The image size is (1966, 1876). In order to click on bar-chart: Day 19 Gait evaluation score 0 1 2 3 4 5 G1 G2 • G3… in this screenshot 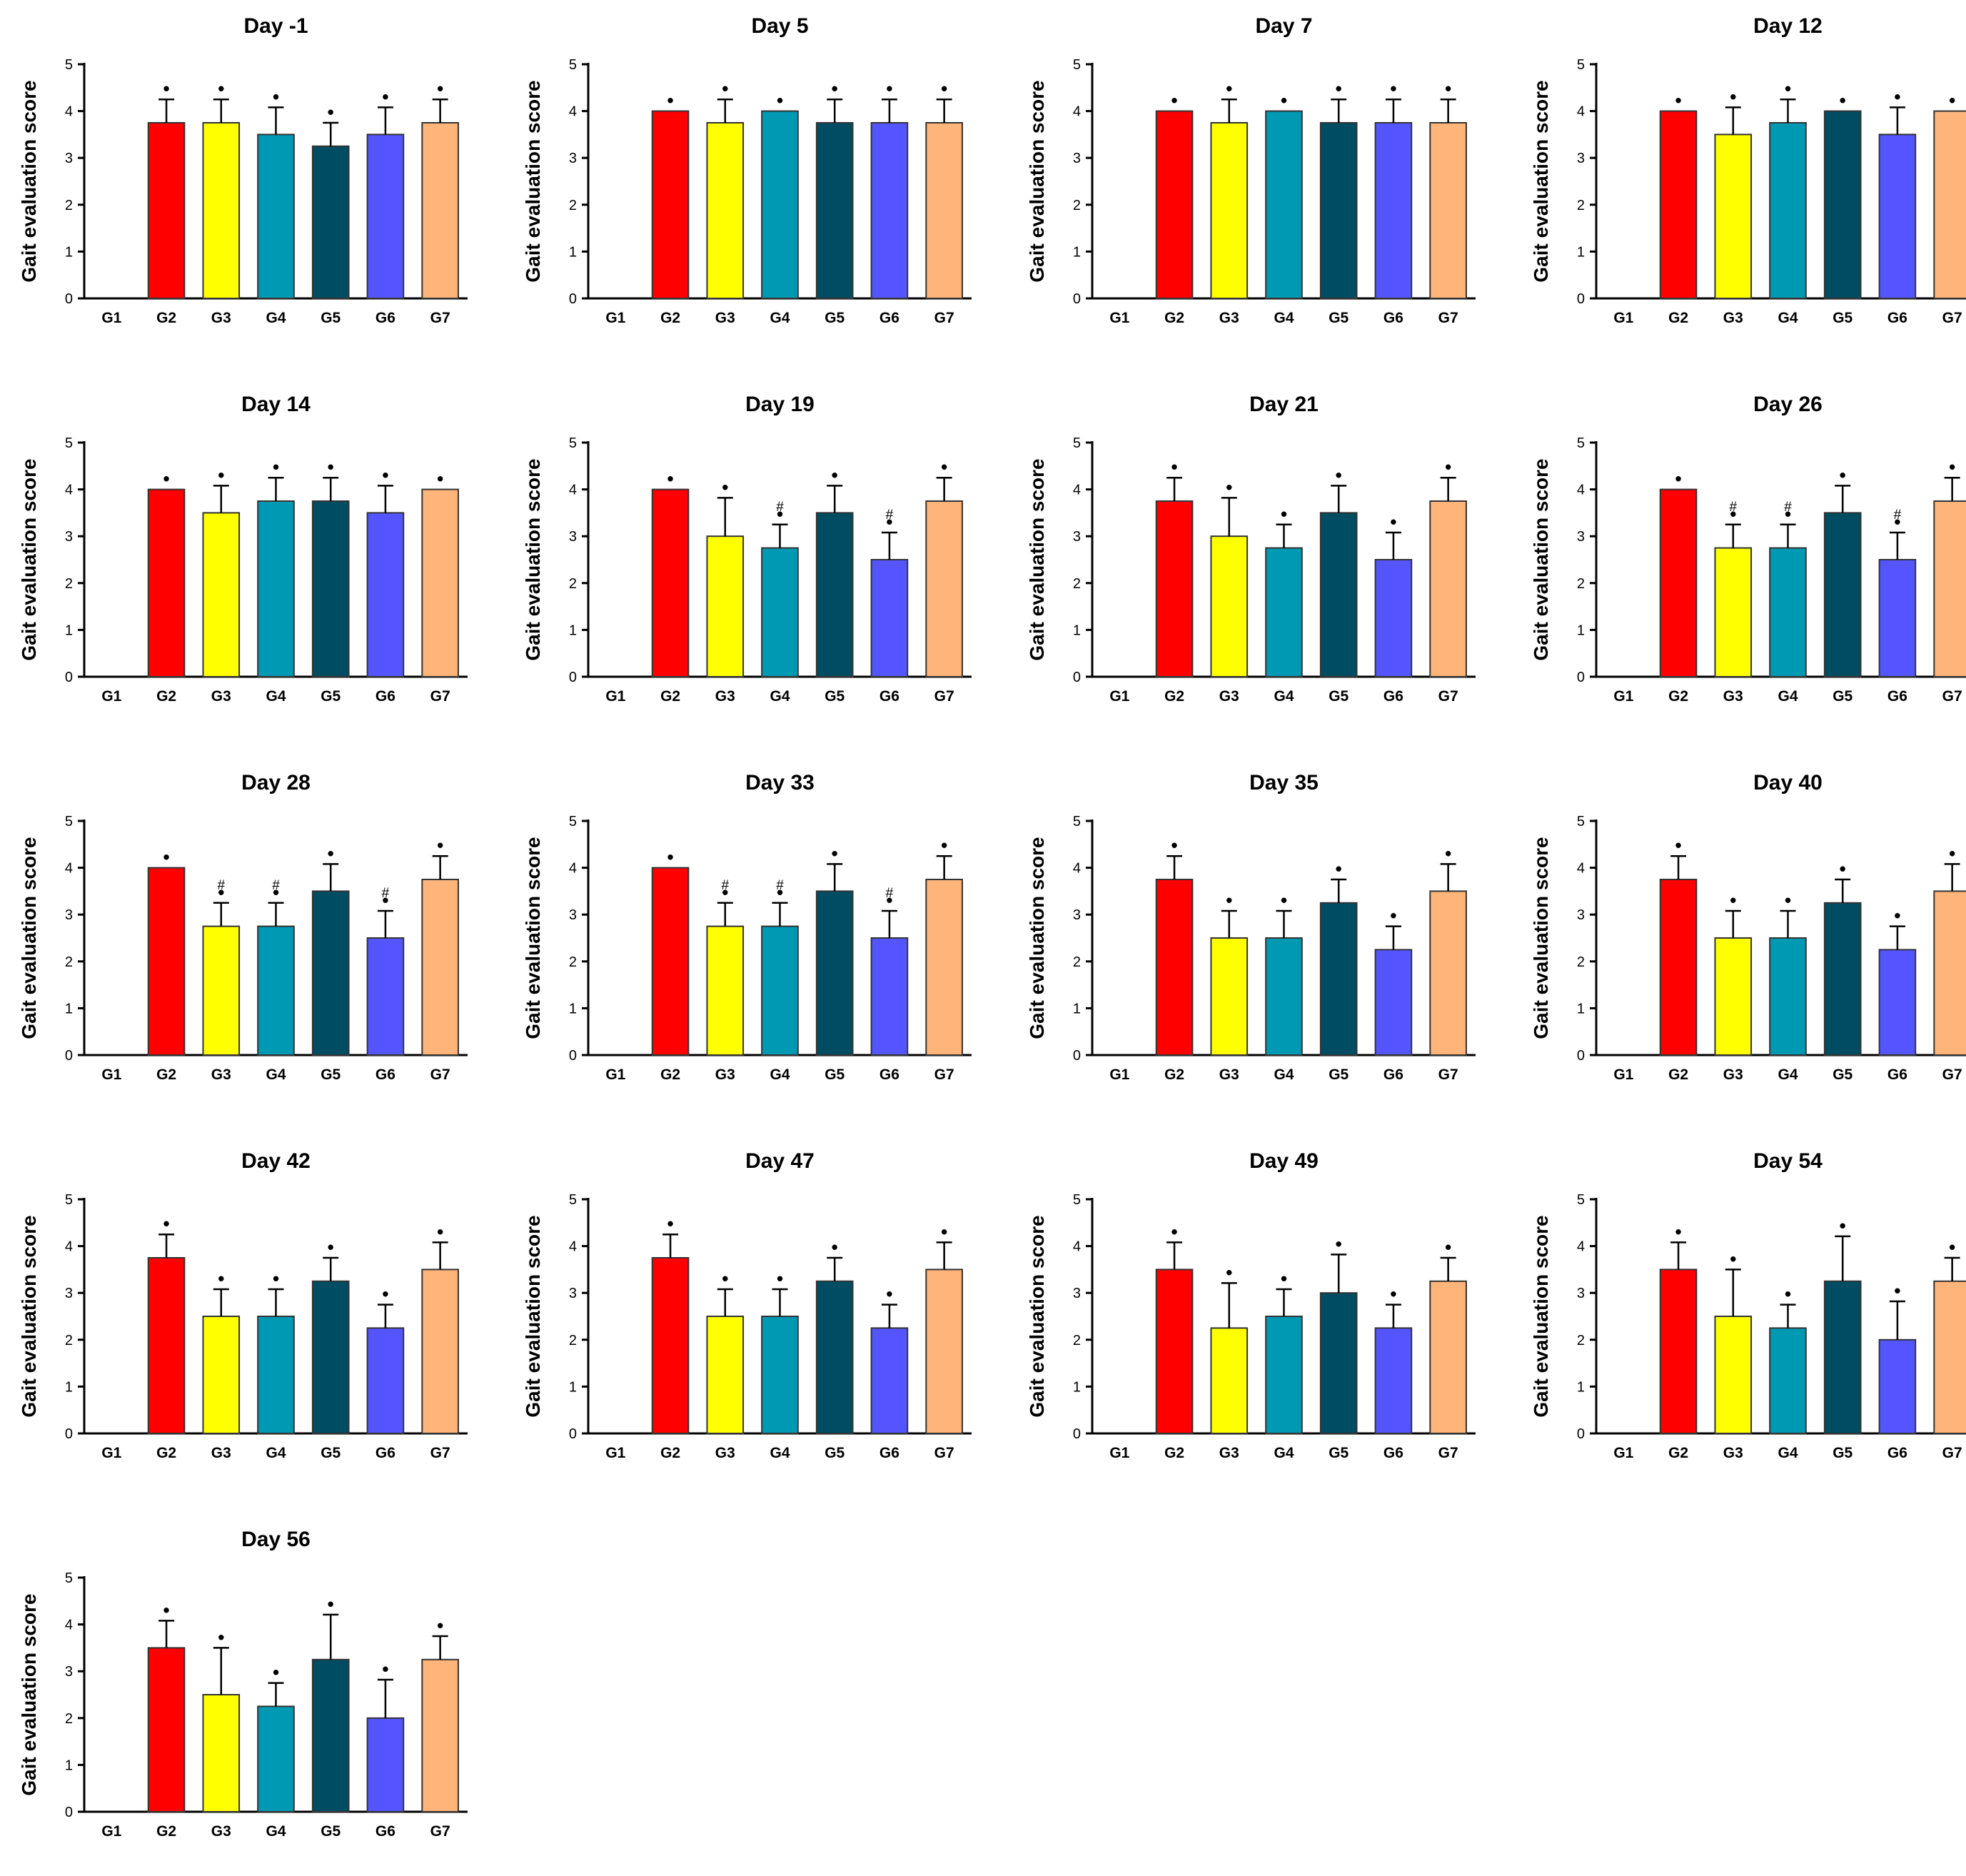, I will do `click(747, 549)`.